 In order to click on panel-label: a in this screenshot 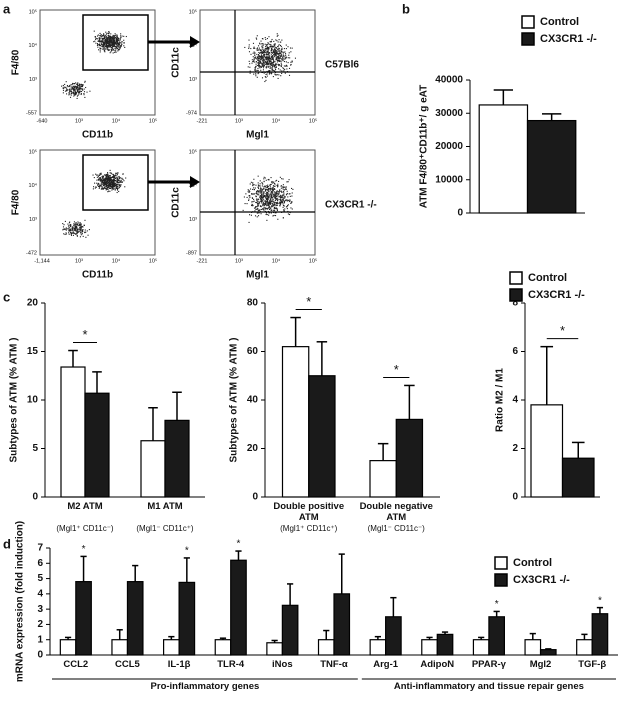, I will do `click(7, 8)`.